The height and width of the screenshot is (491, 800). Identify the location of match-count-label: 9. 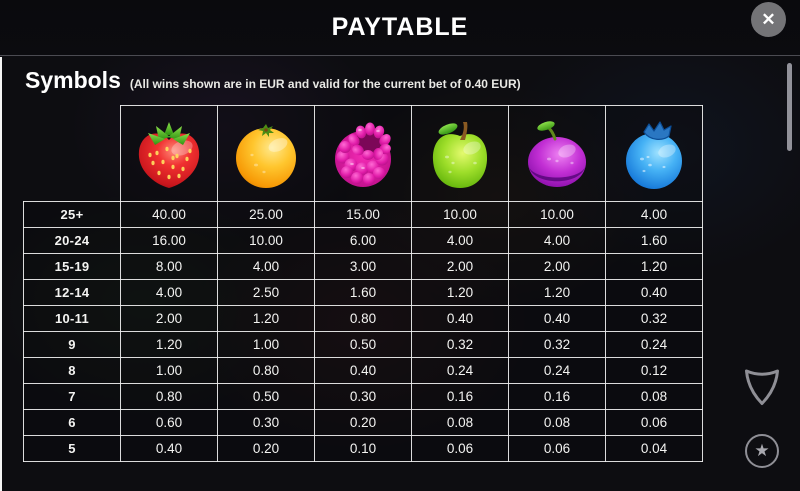
(72, 344).